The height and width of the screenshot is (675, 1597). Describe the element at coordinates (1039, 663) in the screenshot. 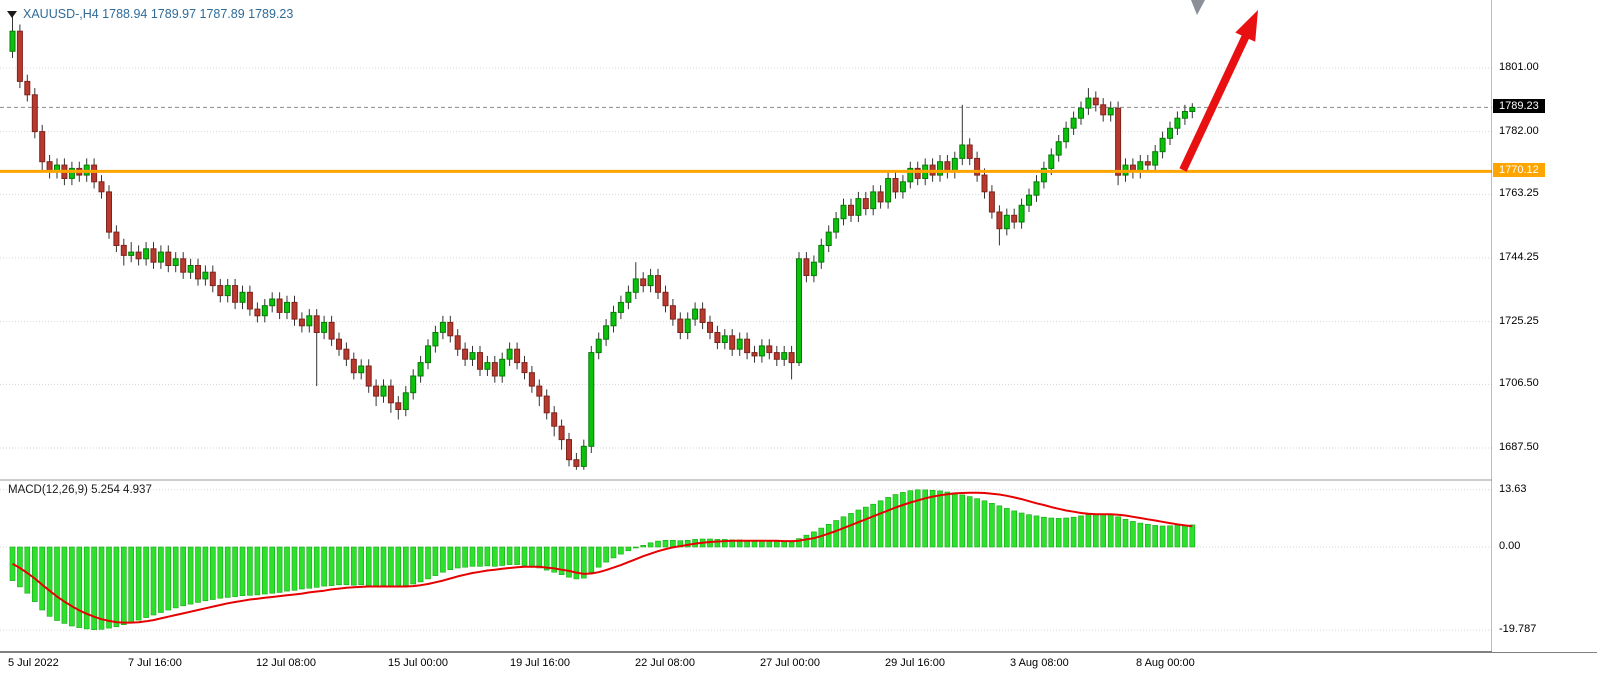

I see `time-axis-label: 3 Aug 08:00` at that location.